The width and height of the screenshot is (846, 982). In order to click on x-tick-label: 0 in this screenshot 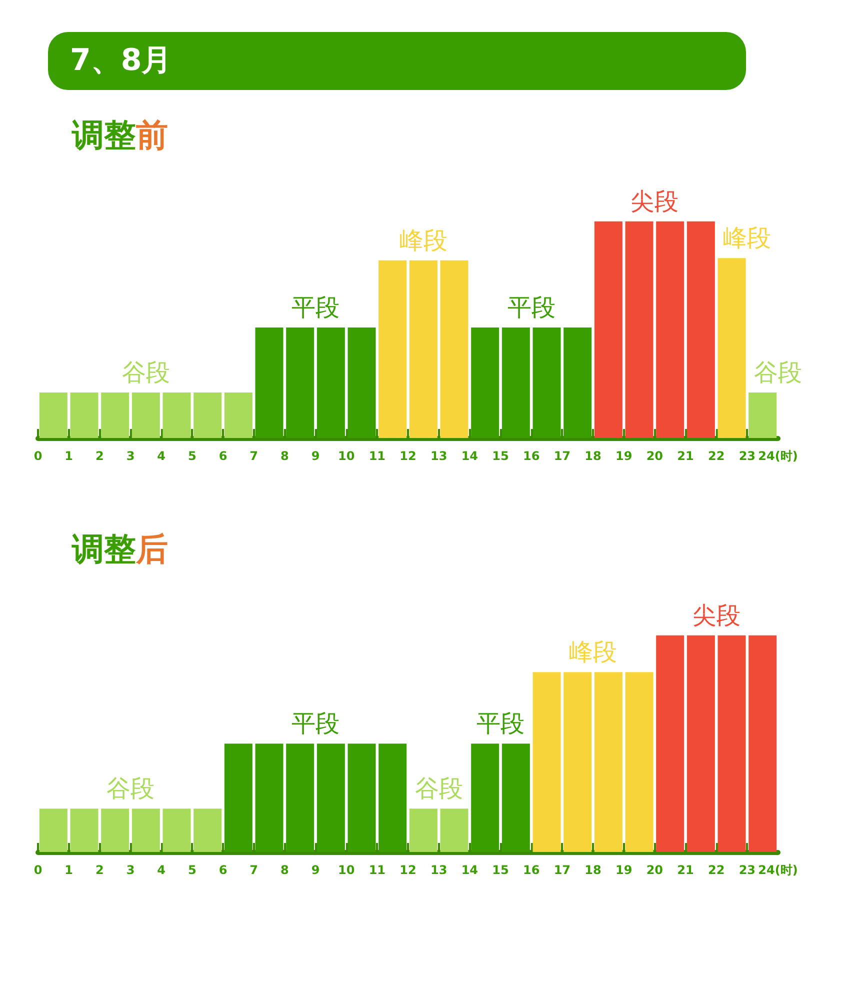, I will do `click(38, 456)`.